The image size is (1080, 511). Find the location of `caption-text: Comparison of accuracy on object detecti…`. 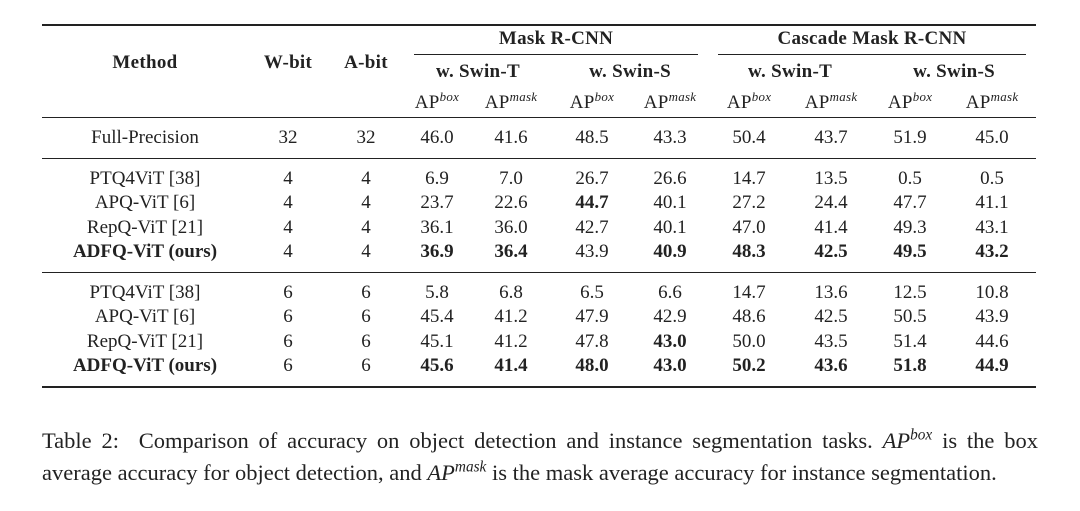

caption-text: Comparison of accuracy on object detecti… is located at coordinates (505, 440).